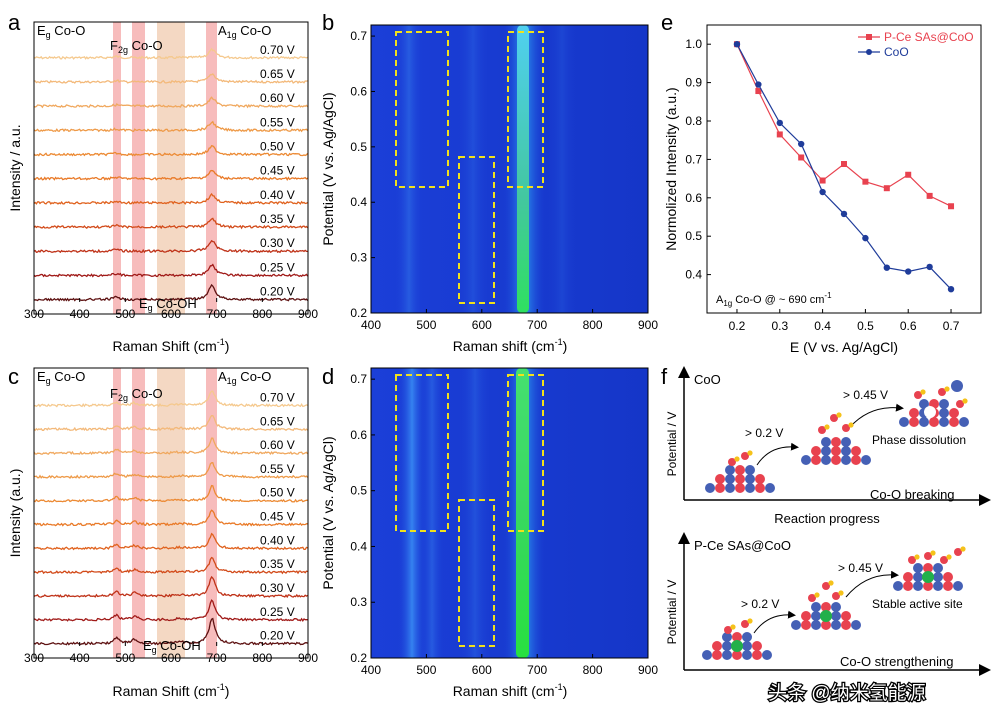  Describe the element at coordinates (844, 347) in the screenshot. I see `x-axis-label: E (V vs. Ag/AgCl)` at that location.